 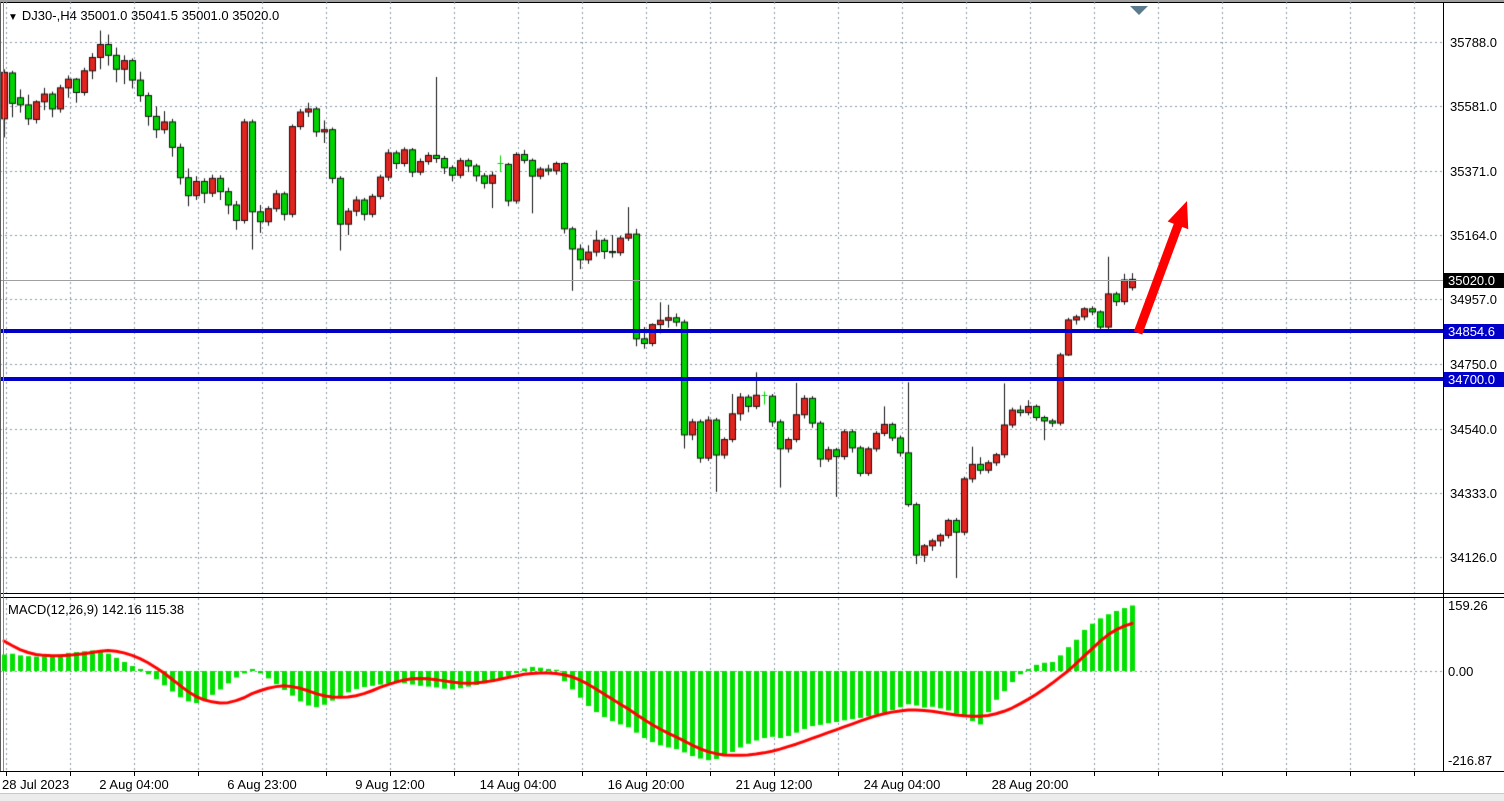 I want to click on price-axis-tick: 34126.0, so click(x=1473, y=557).